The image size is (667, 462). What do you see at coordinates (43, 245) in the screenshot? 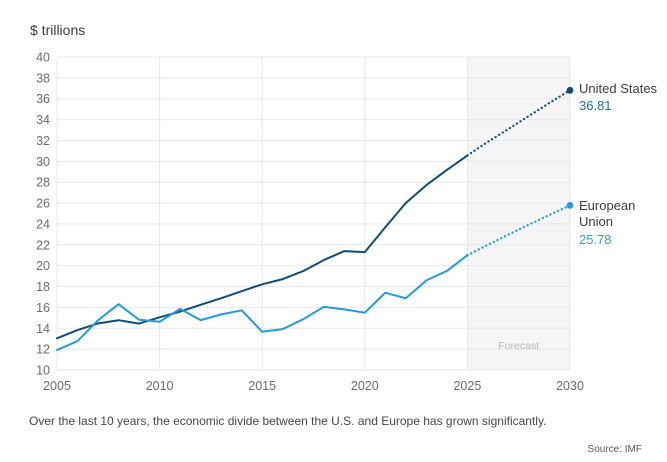
I see `y-tick-label: 22` at bounding box center [43, 245].